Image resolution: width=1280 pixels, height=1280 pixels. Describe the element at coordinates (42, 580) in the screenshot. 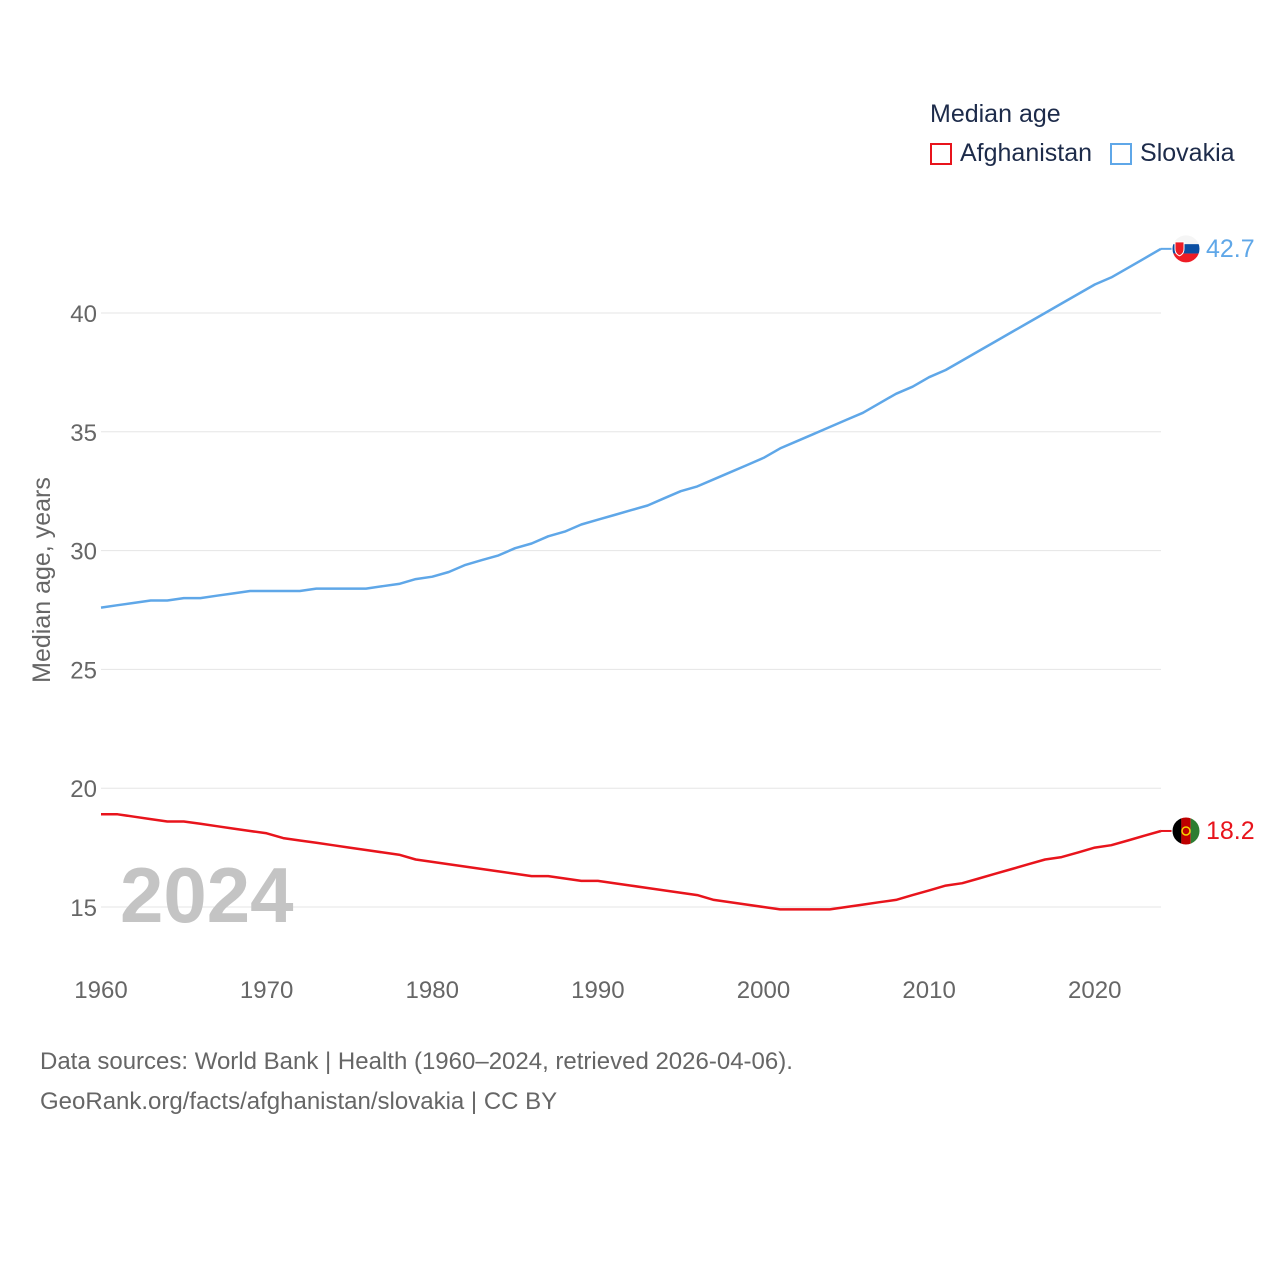

I see `y-axis-label: Median age, years` at that location.